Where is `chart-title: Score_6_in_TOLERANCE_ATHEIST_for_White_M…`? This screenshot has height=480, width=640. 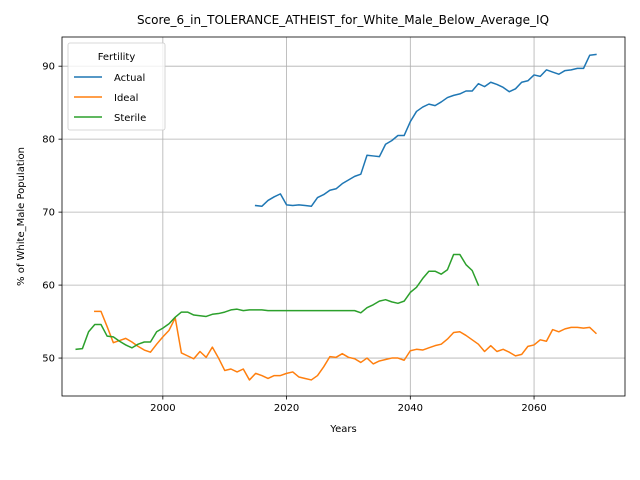 chart-title: Score_6_in_TOLERANCE_ATHEIST_for_White_M… is located at coordinates (343, 20).